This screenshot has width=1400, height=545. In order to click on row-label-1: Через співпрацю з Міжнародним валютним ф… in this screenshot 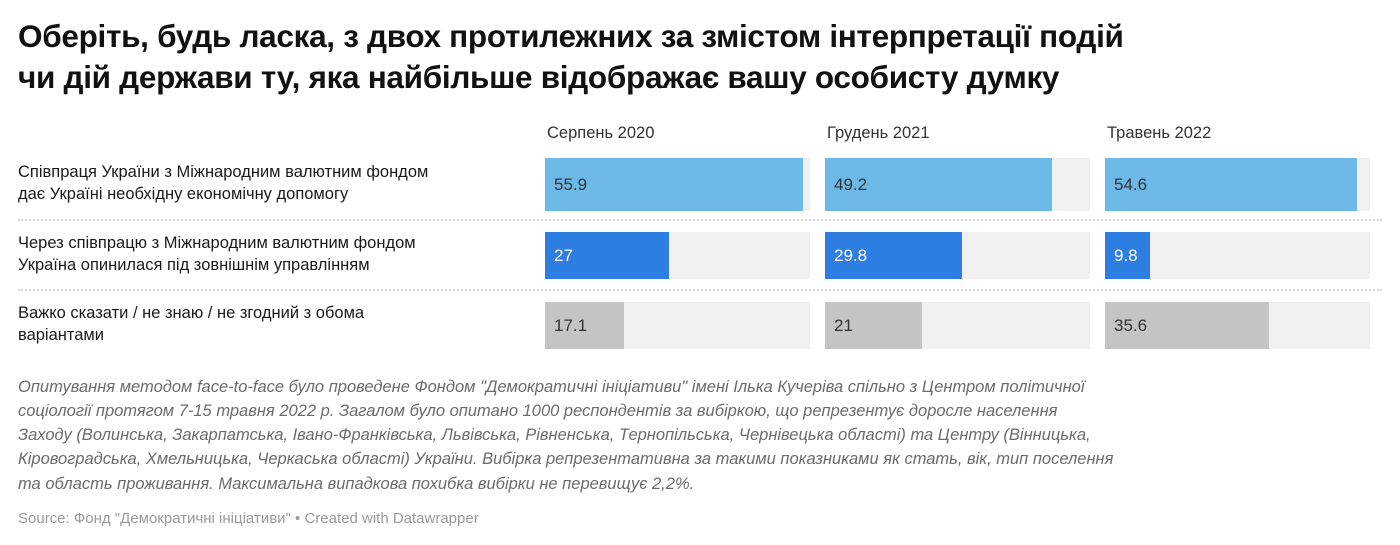, I will do `click(281, 255)`.